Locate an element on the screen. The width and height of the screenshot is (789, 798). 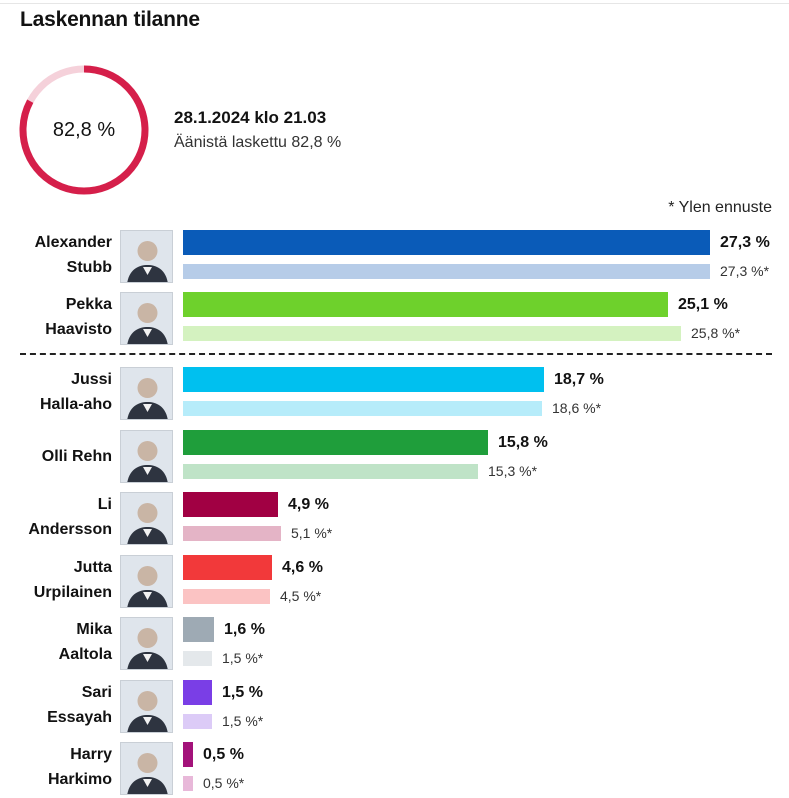
forecast-value-label: 18,6 %* is located at coordinates (577, 408).